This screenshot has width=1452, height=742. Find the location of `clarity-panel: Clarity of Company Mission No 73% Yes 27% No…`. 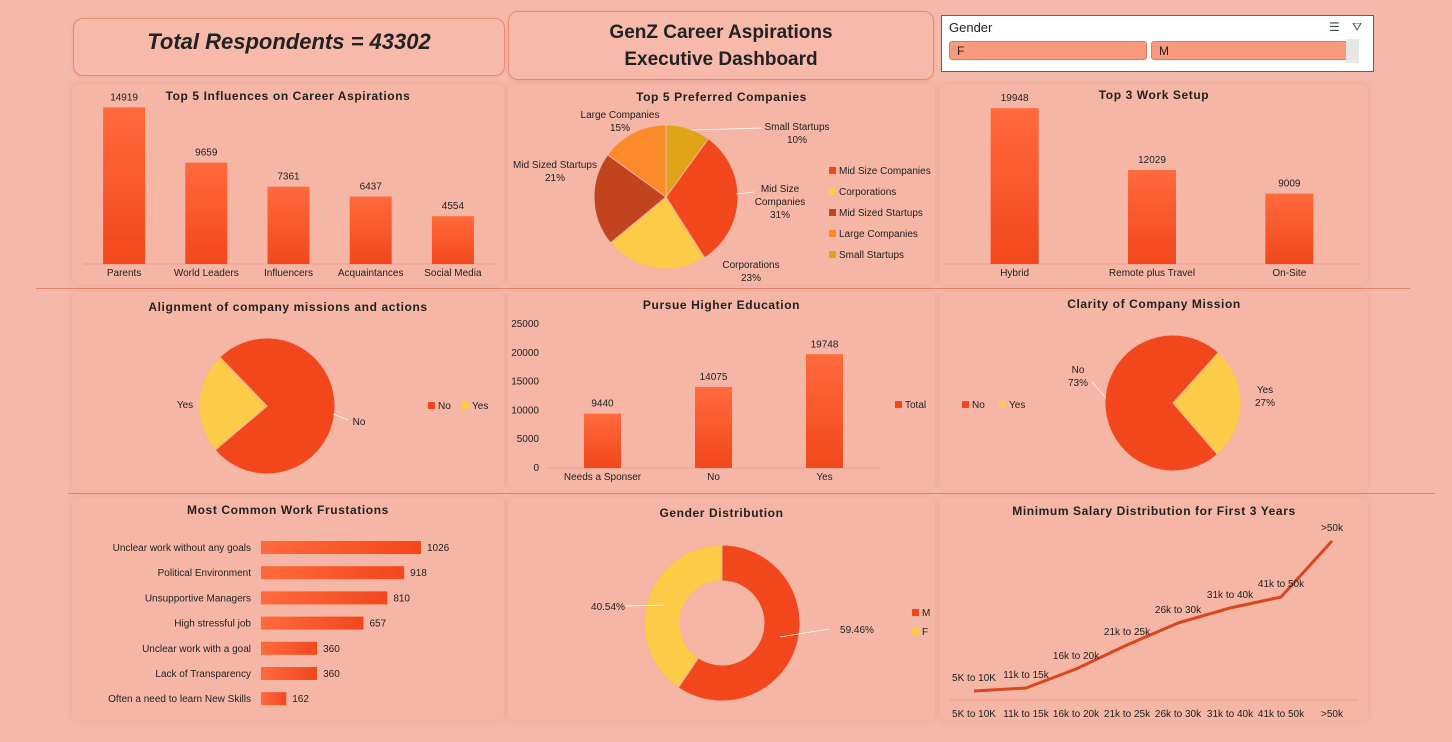

clarity-panel: Clarity of Company Mission No 73% Yes 27% No… is located at coordinates (1154, 391).